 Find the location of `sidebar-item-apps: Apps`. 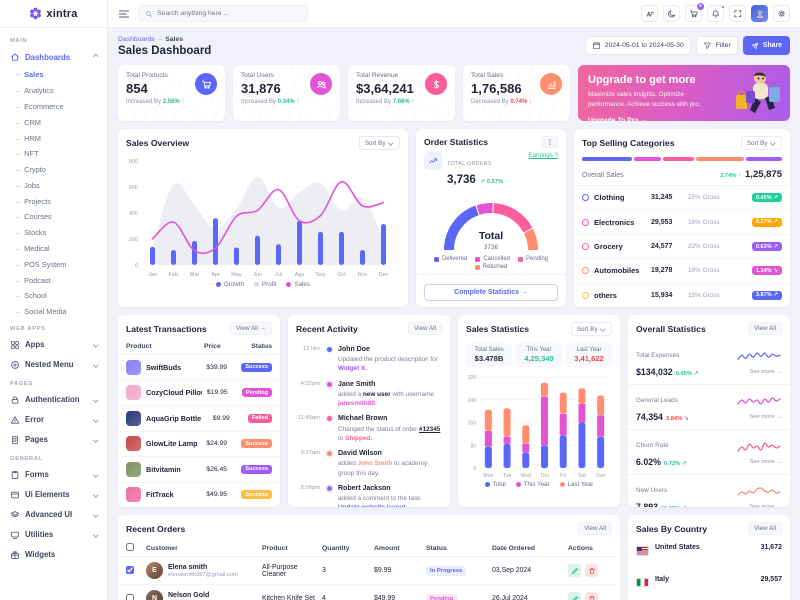

sidebar-item-apps: Apps is located at coordinates (53, 345).